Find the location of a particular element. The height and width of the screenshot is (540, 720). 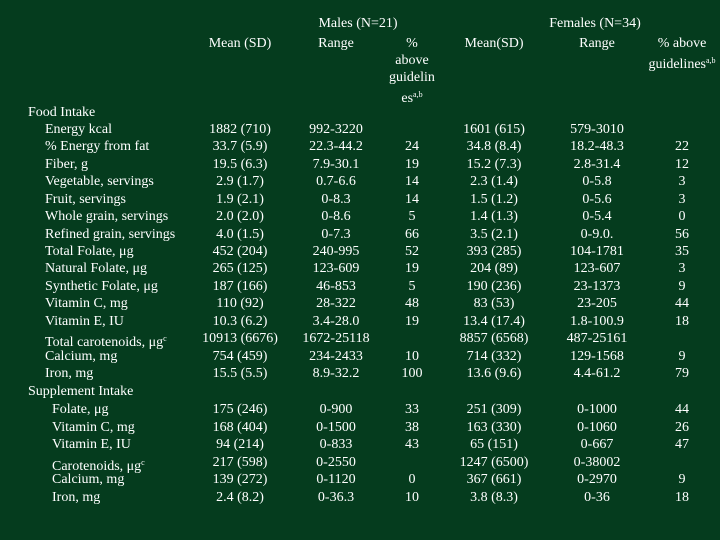

cell: 0-8.3 is located at coordinates (335, 199).